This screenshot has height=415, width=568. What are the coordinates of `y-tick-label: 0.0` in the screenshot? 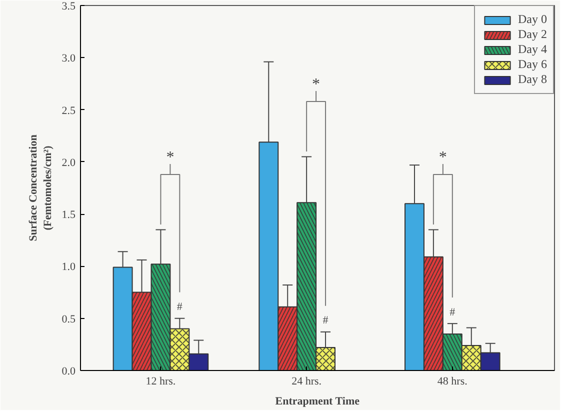 It's located at (69, 372).